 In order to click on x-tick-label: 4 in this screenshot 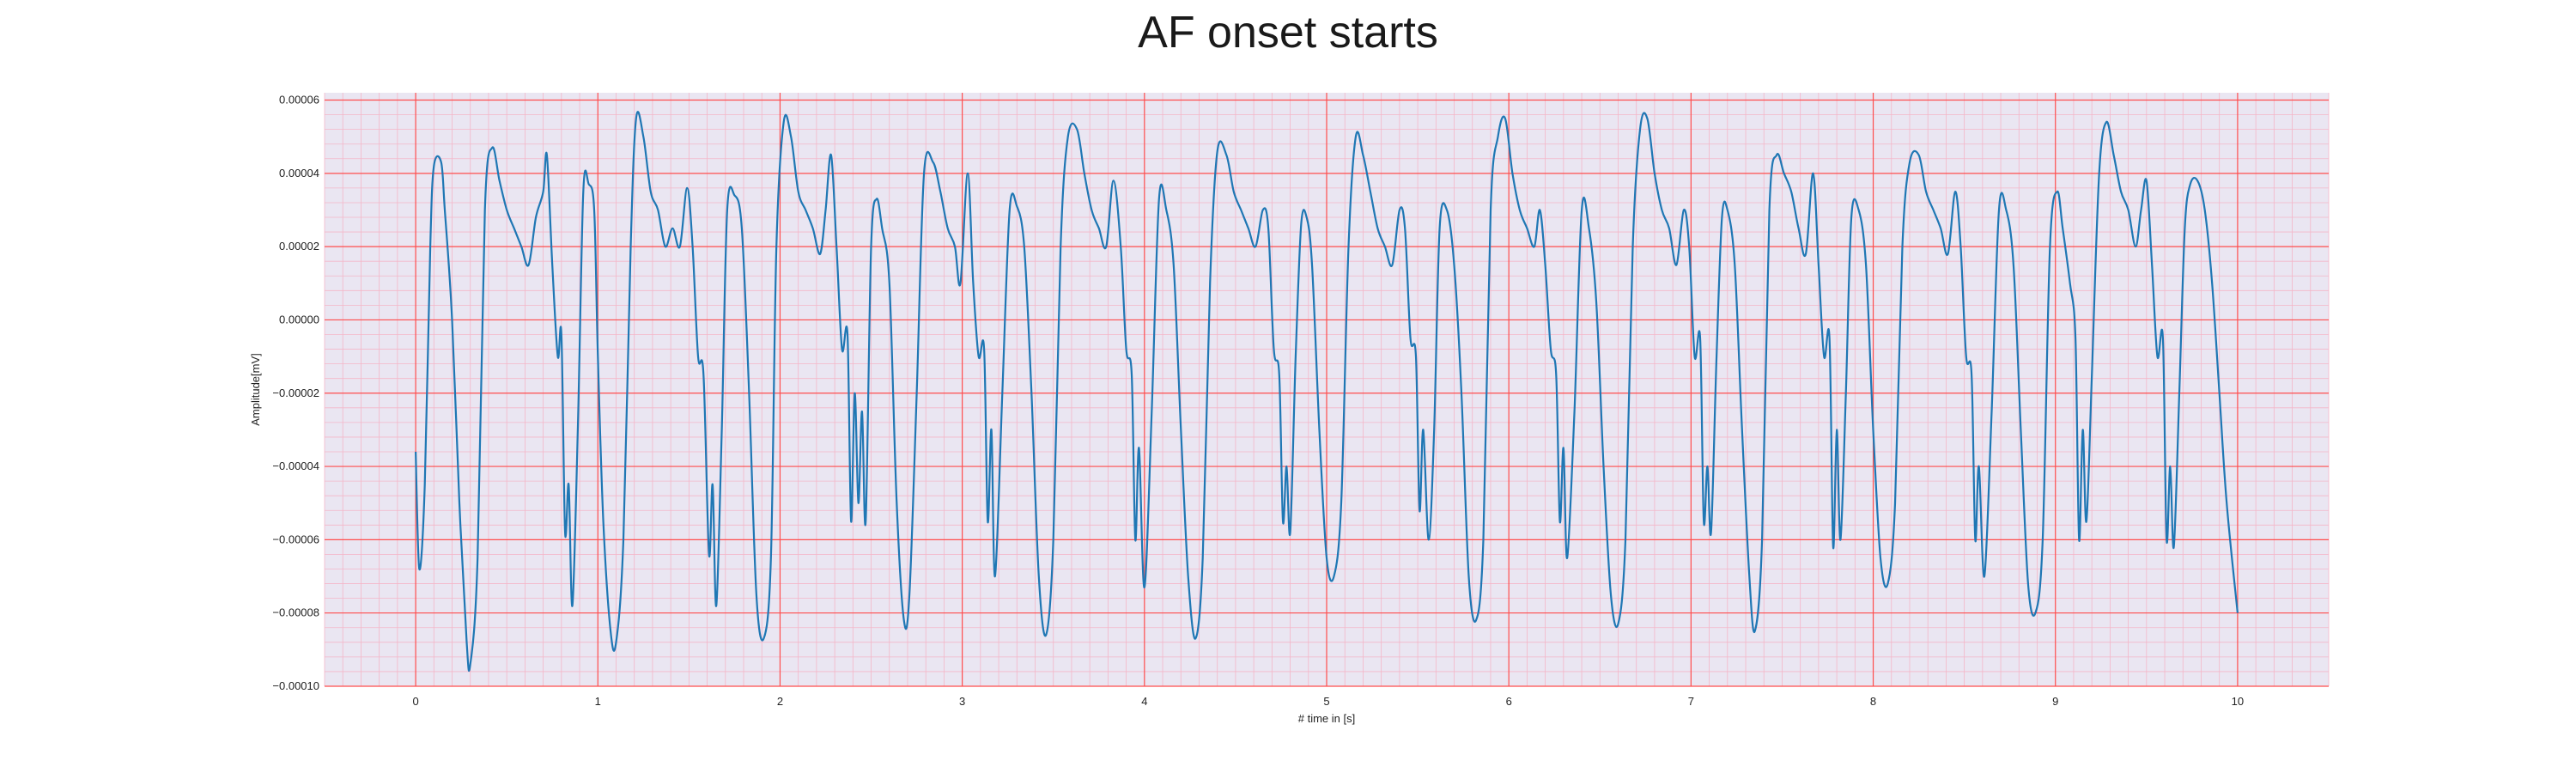, I will do `click(1144, 701)`.